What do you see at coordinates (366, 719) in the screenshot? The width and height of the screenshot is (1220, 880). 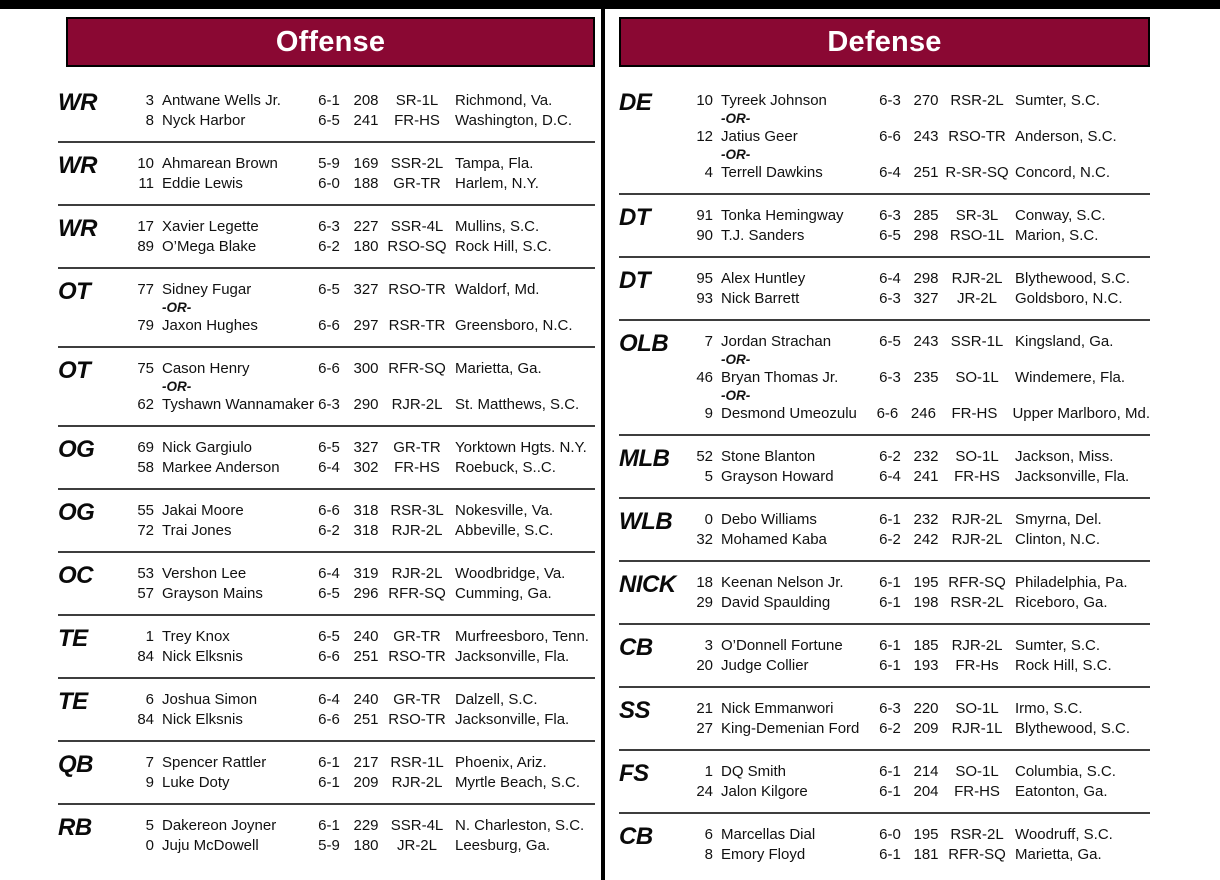 I see `player-weight: 251` at bounding box center [366, 719].